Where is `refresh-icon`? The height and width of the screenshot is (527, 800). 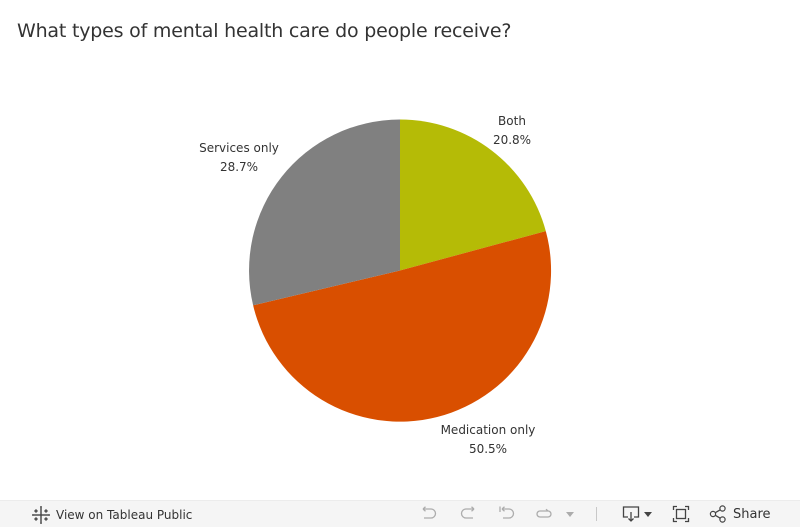 refresh-icon is located at coordinates (544, 513).